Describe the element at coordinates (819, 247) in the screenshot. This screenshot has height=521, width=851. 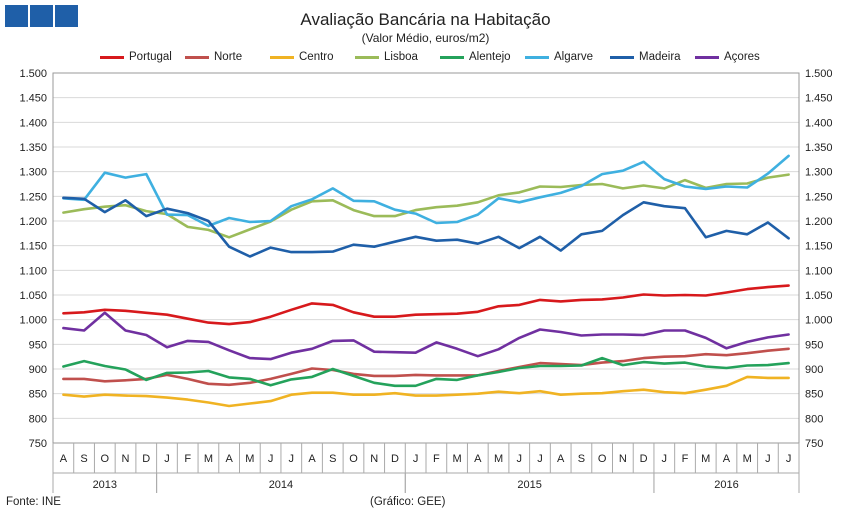
I see `y-tick-label-right: 1.150` at that location.